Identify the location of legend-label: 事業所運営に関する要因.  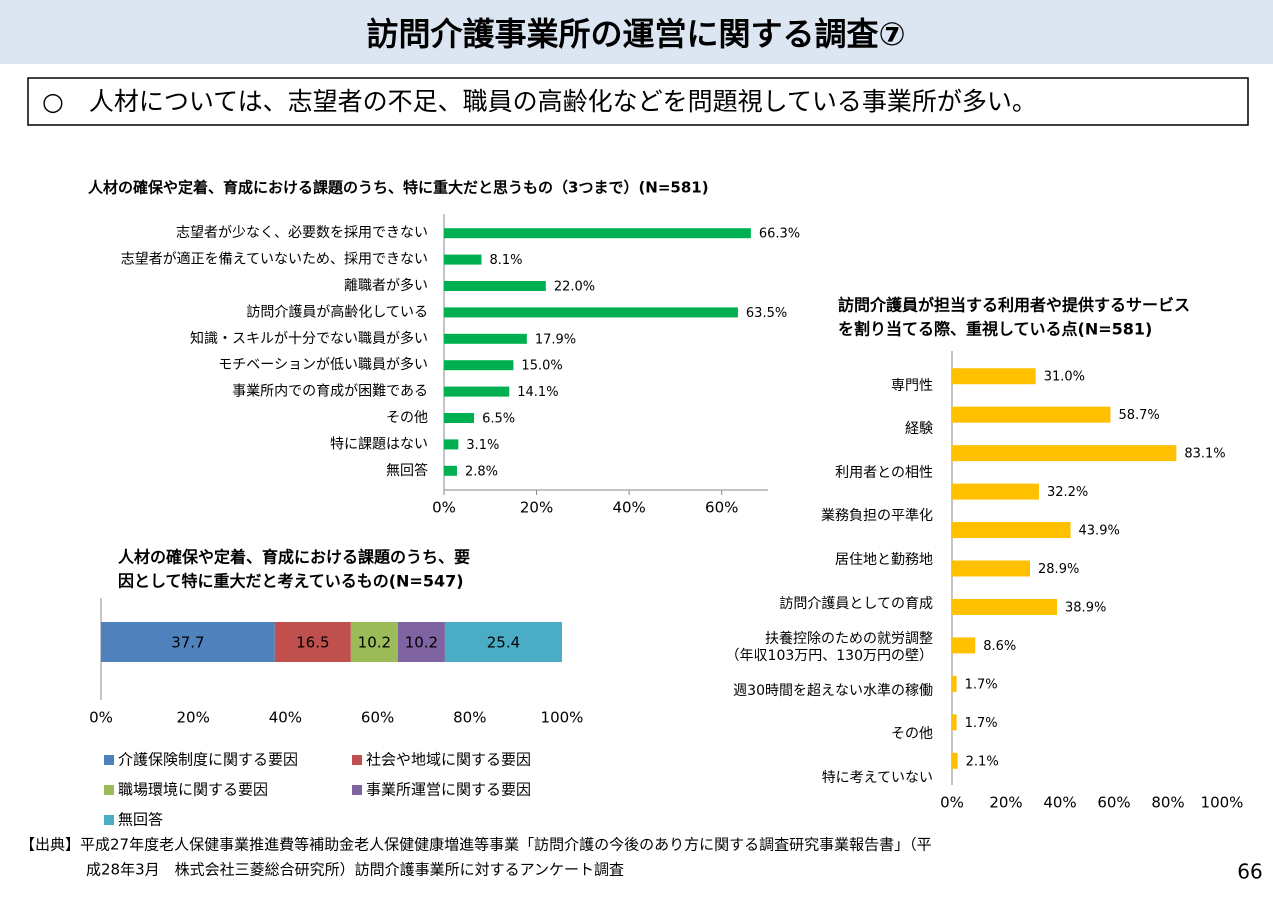
(448, 790).